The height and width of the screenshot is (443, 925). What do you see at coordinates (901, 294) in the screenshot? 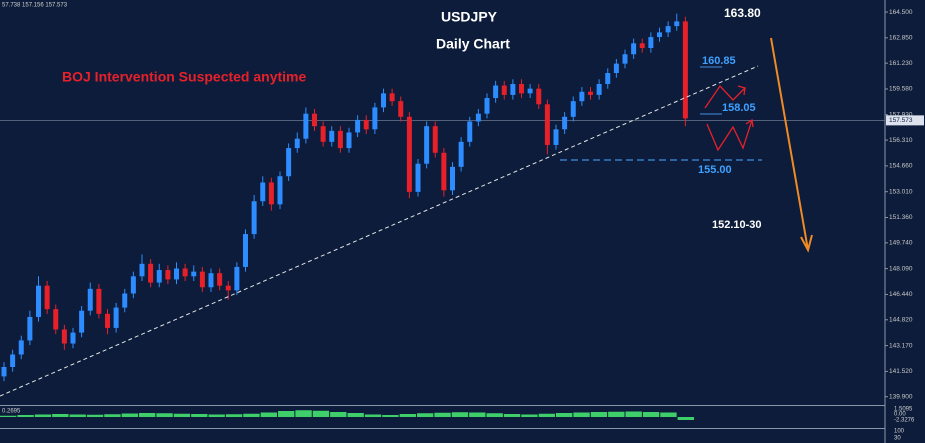
I see `y-tick-label: 146.440` at bounding box center [901, 294].